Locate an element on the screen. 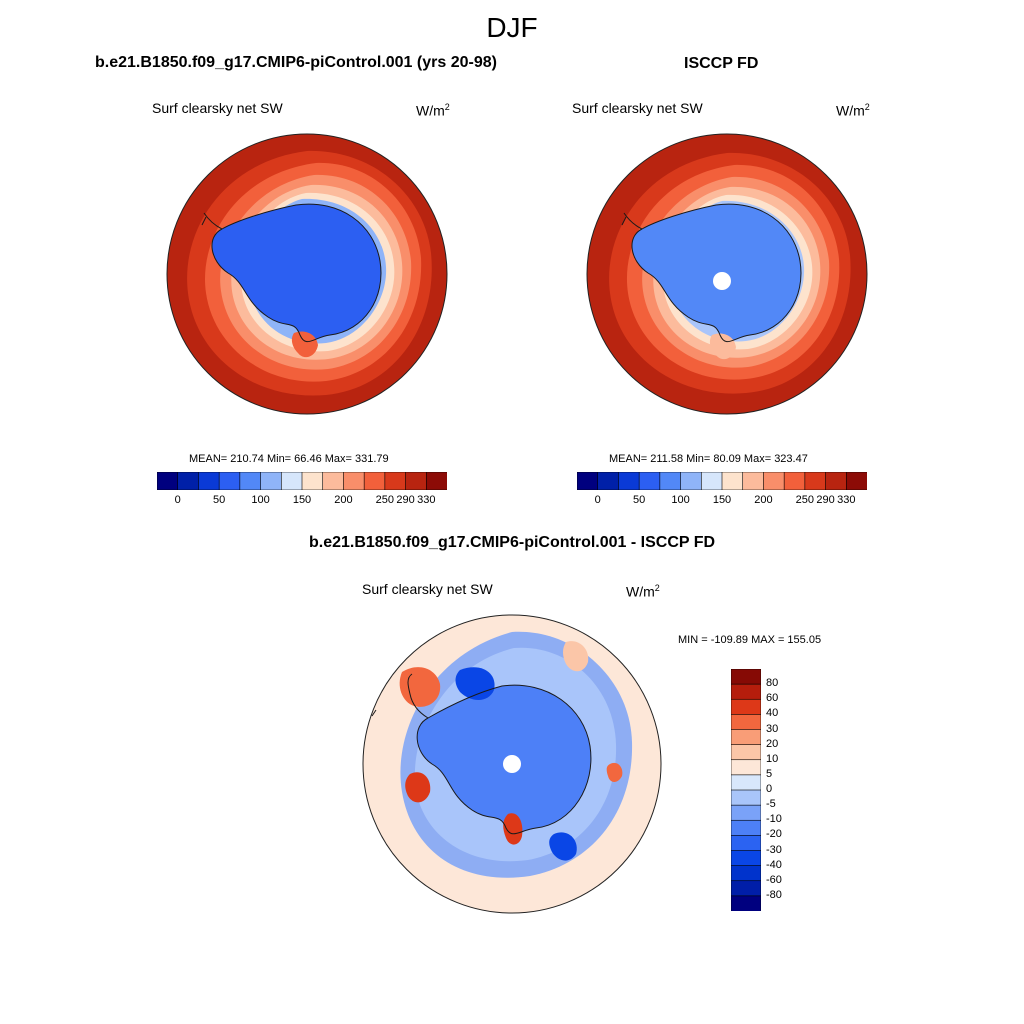 The height and width of the screenshot is (1024, 1024). diff-colorbar is located at coordinates (746, 790).